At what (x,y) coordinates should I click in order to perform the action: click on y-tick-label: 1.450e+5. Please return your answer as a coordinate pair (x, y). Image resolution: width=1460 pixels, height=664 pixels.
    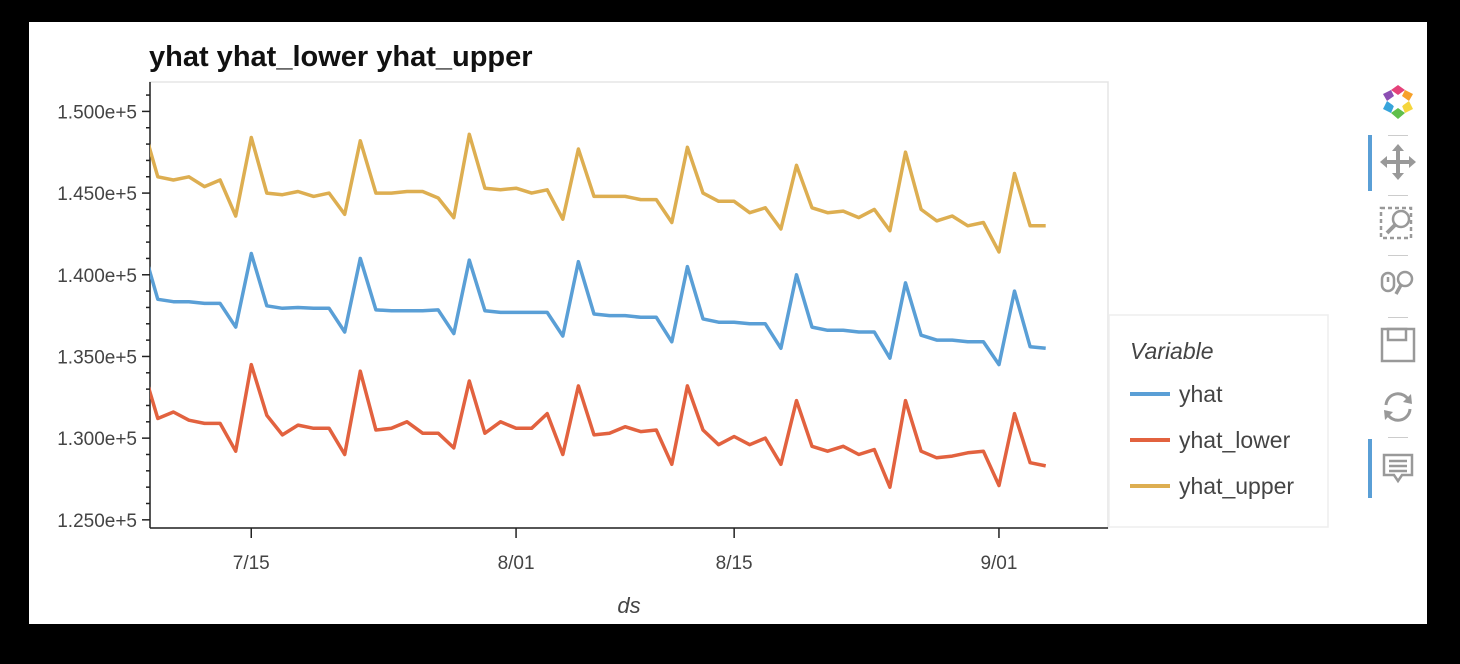
    Looking at the image, I should click on (97, 194).